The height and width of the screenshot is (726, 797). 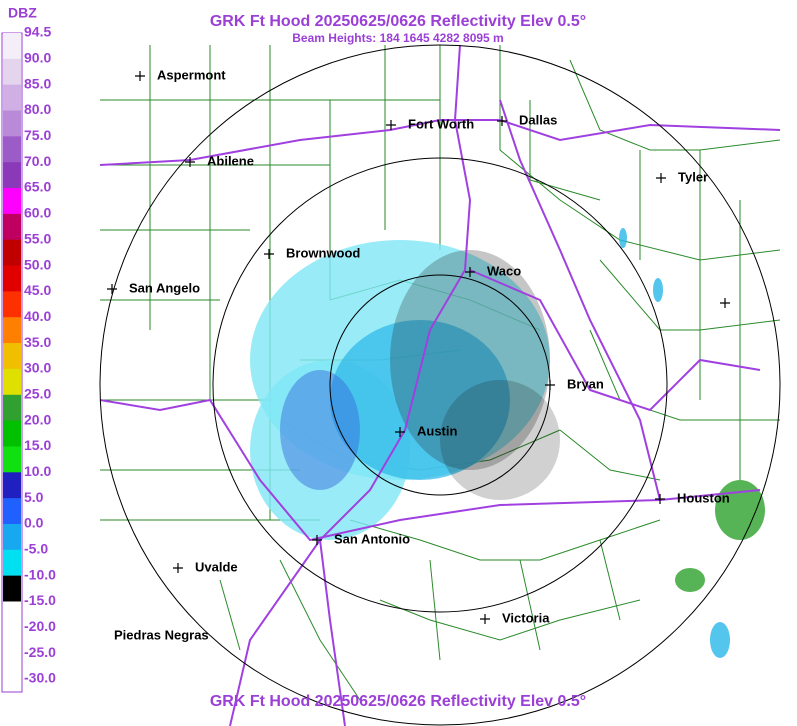 What do you see at coordinates (34, 497) in the screenshot?
I see `legend-label: 5.0` at bounding box center [34, 497].